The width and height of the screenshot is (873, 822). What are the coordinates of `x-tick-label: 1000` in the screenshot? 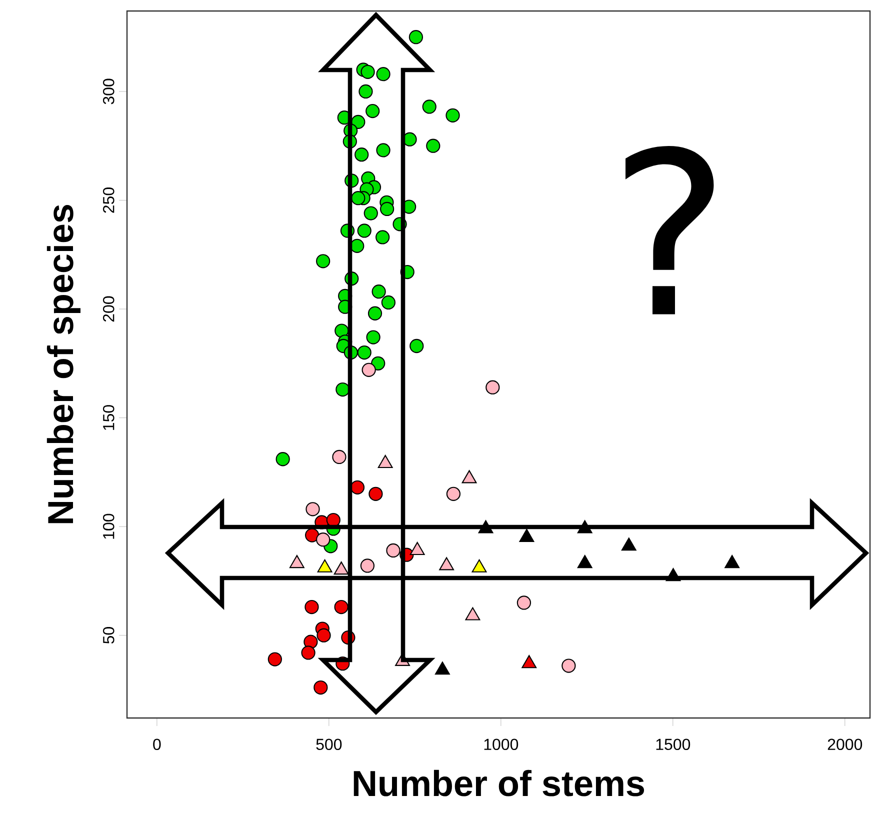 It's located at (501, 744).